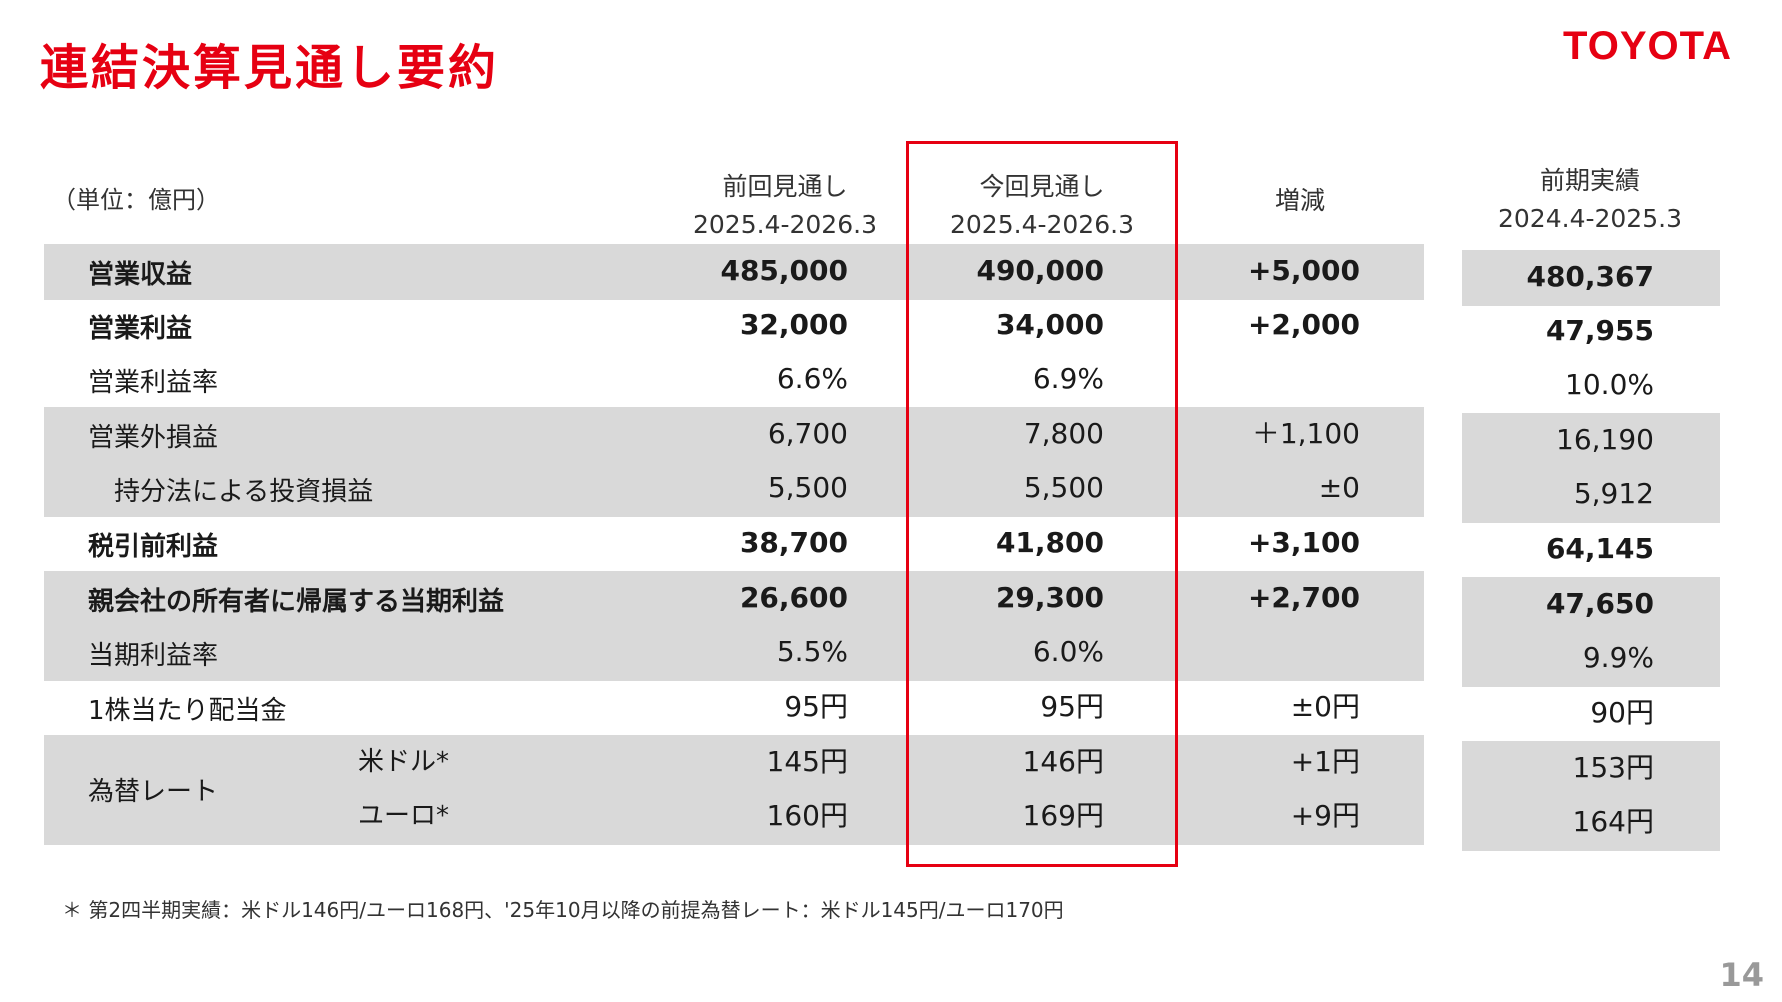 Image resolution: width=1782 pixels, height=1002 pixels. I want to click on cell-prev: 38,700, so click(793, 542).